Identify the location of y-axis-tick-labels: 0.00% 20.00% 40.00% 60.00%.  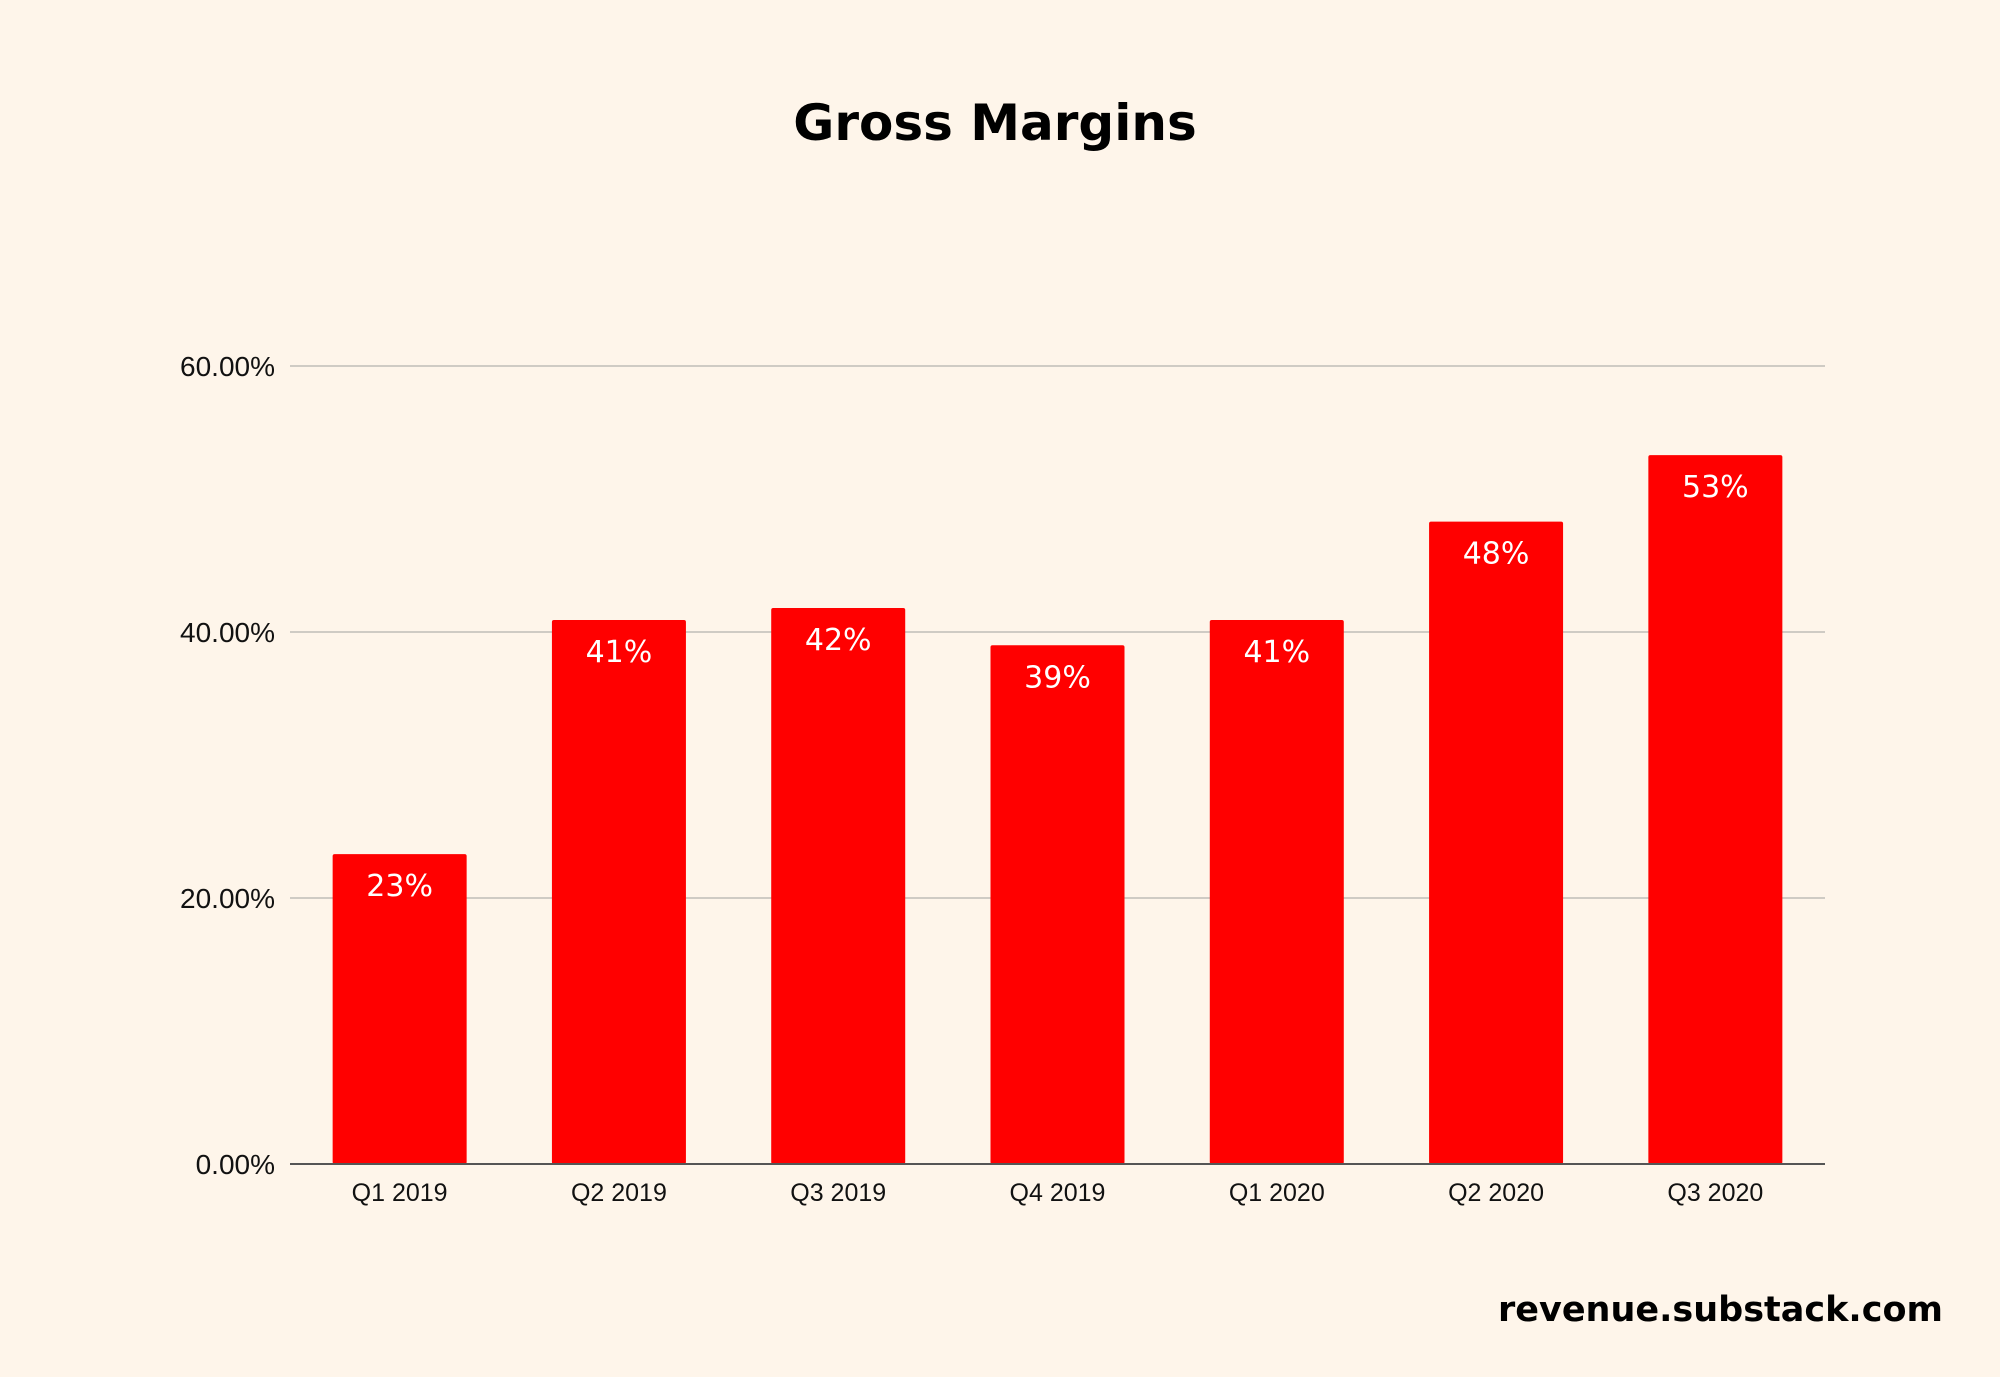
(227, 765).